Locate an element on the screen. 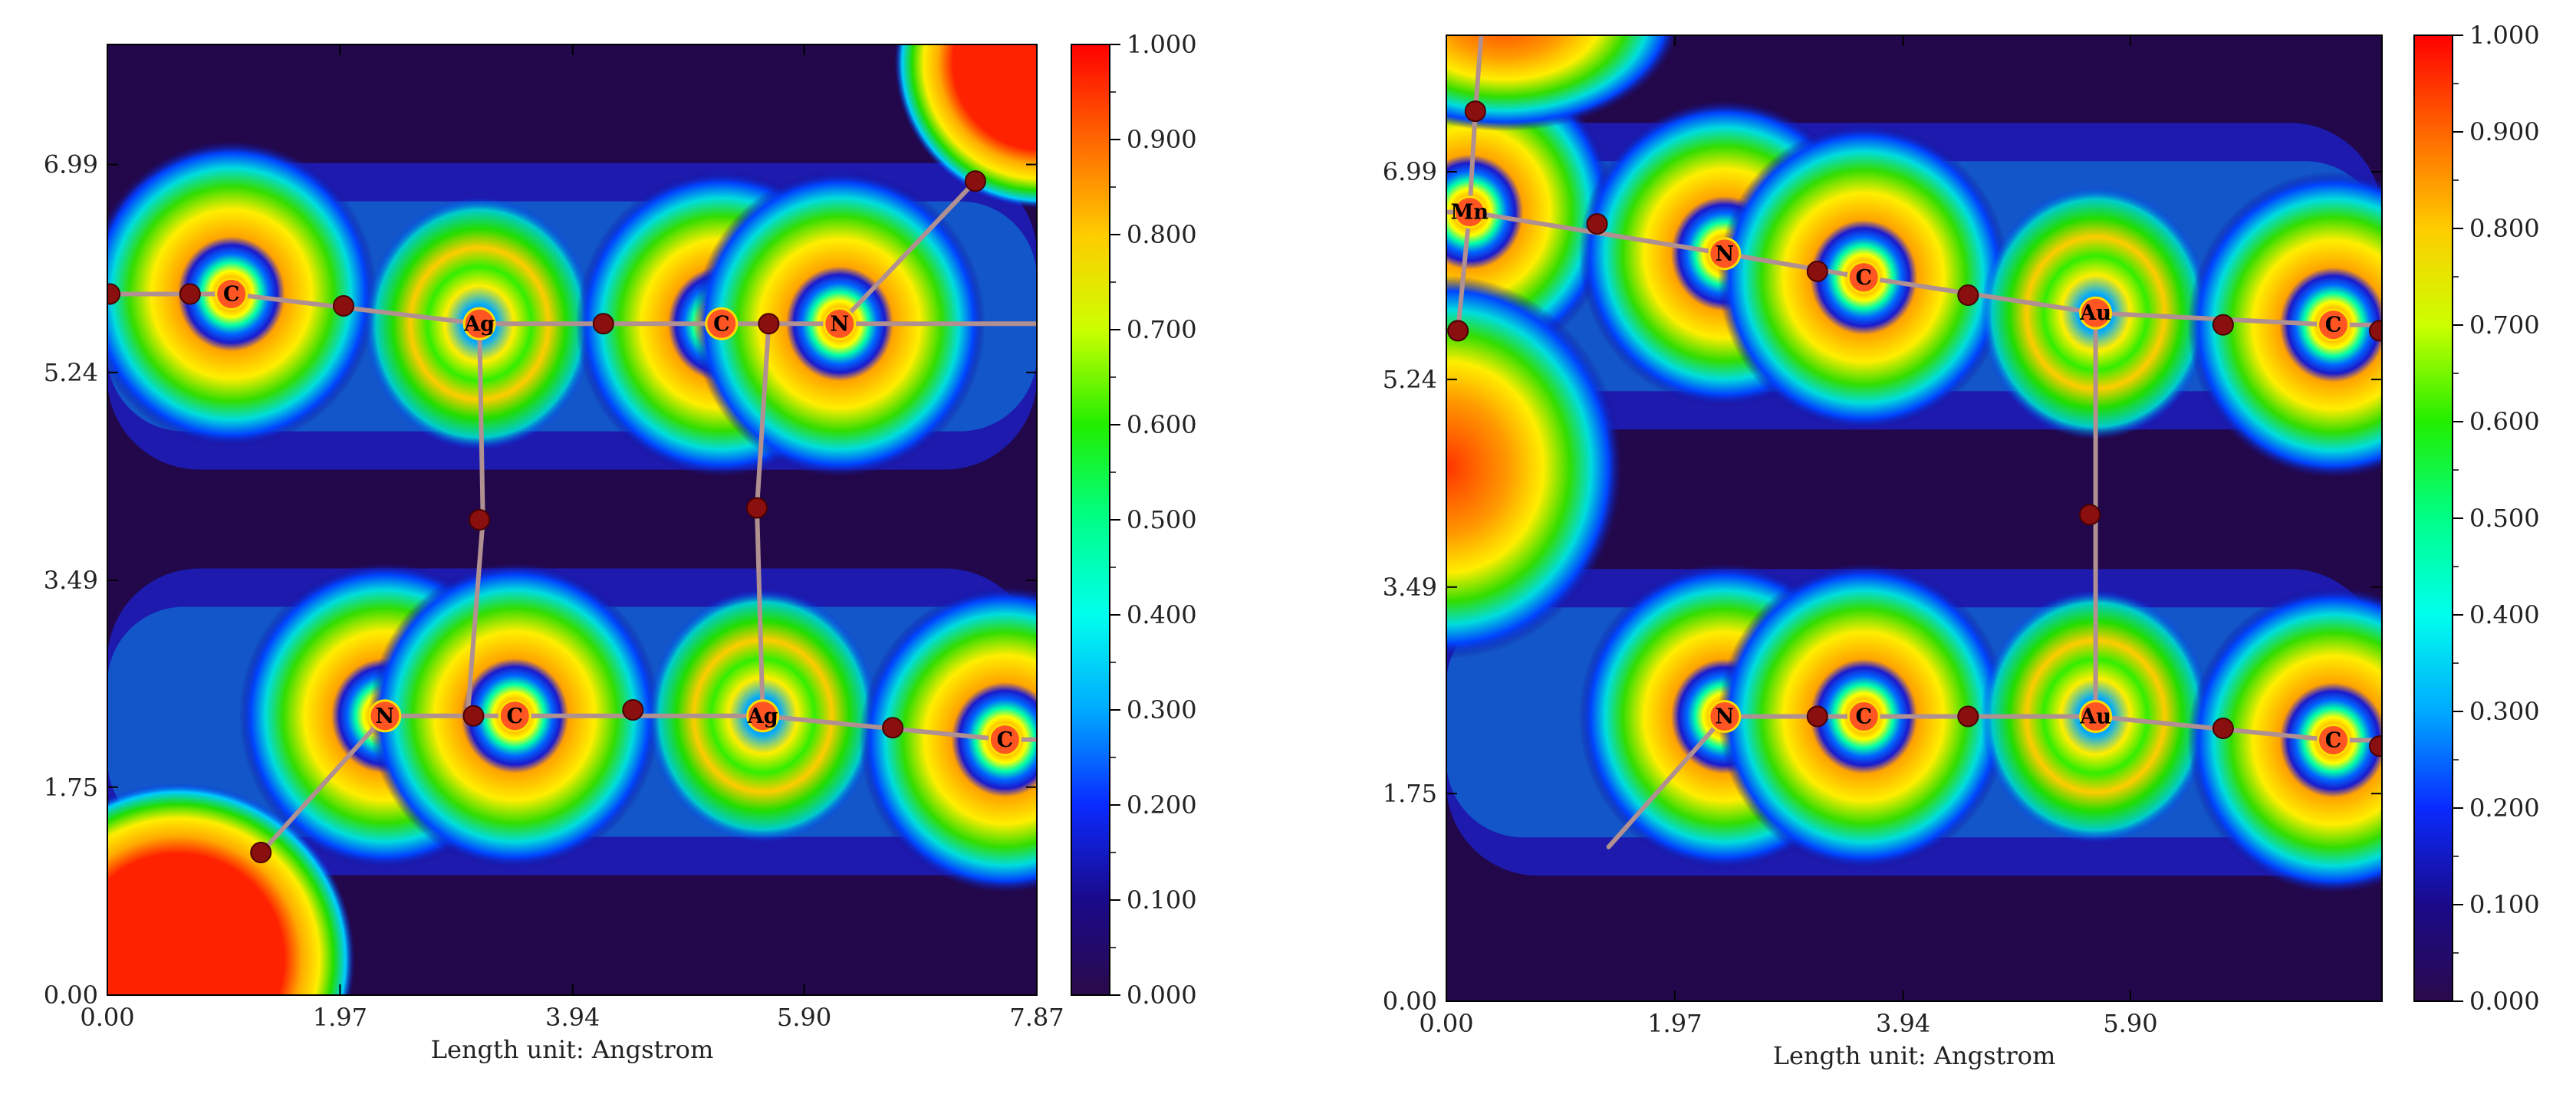 This screenshot has width=2576, height=1094. y-tick-label: 6.99 is located at coordinates (71, 164).